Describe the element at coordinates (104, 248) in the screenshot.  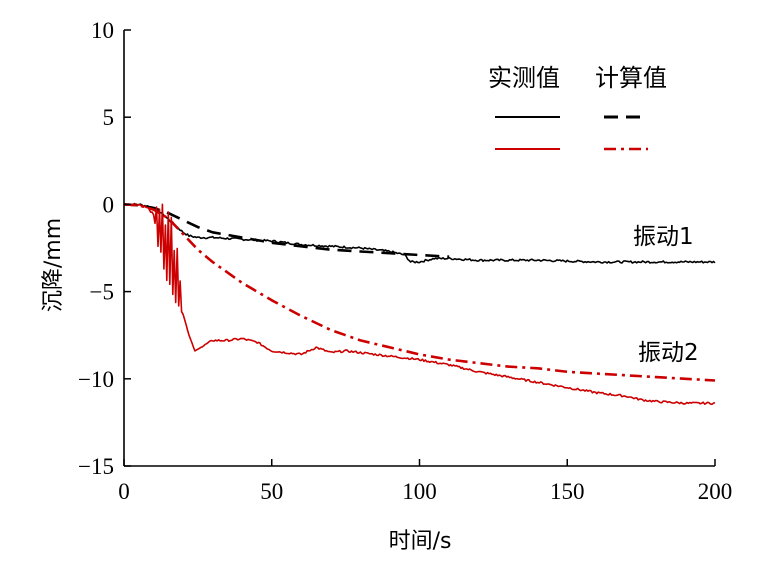
I see `y-axis-ticks: 10 5 0 −5 −10 −15` at that location.